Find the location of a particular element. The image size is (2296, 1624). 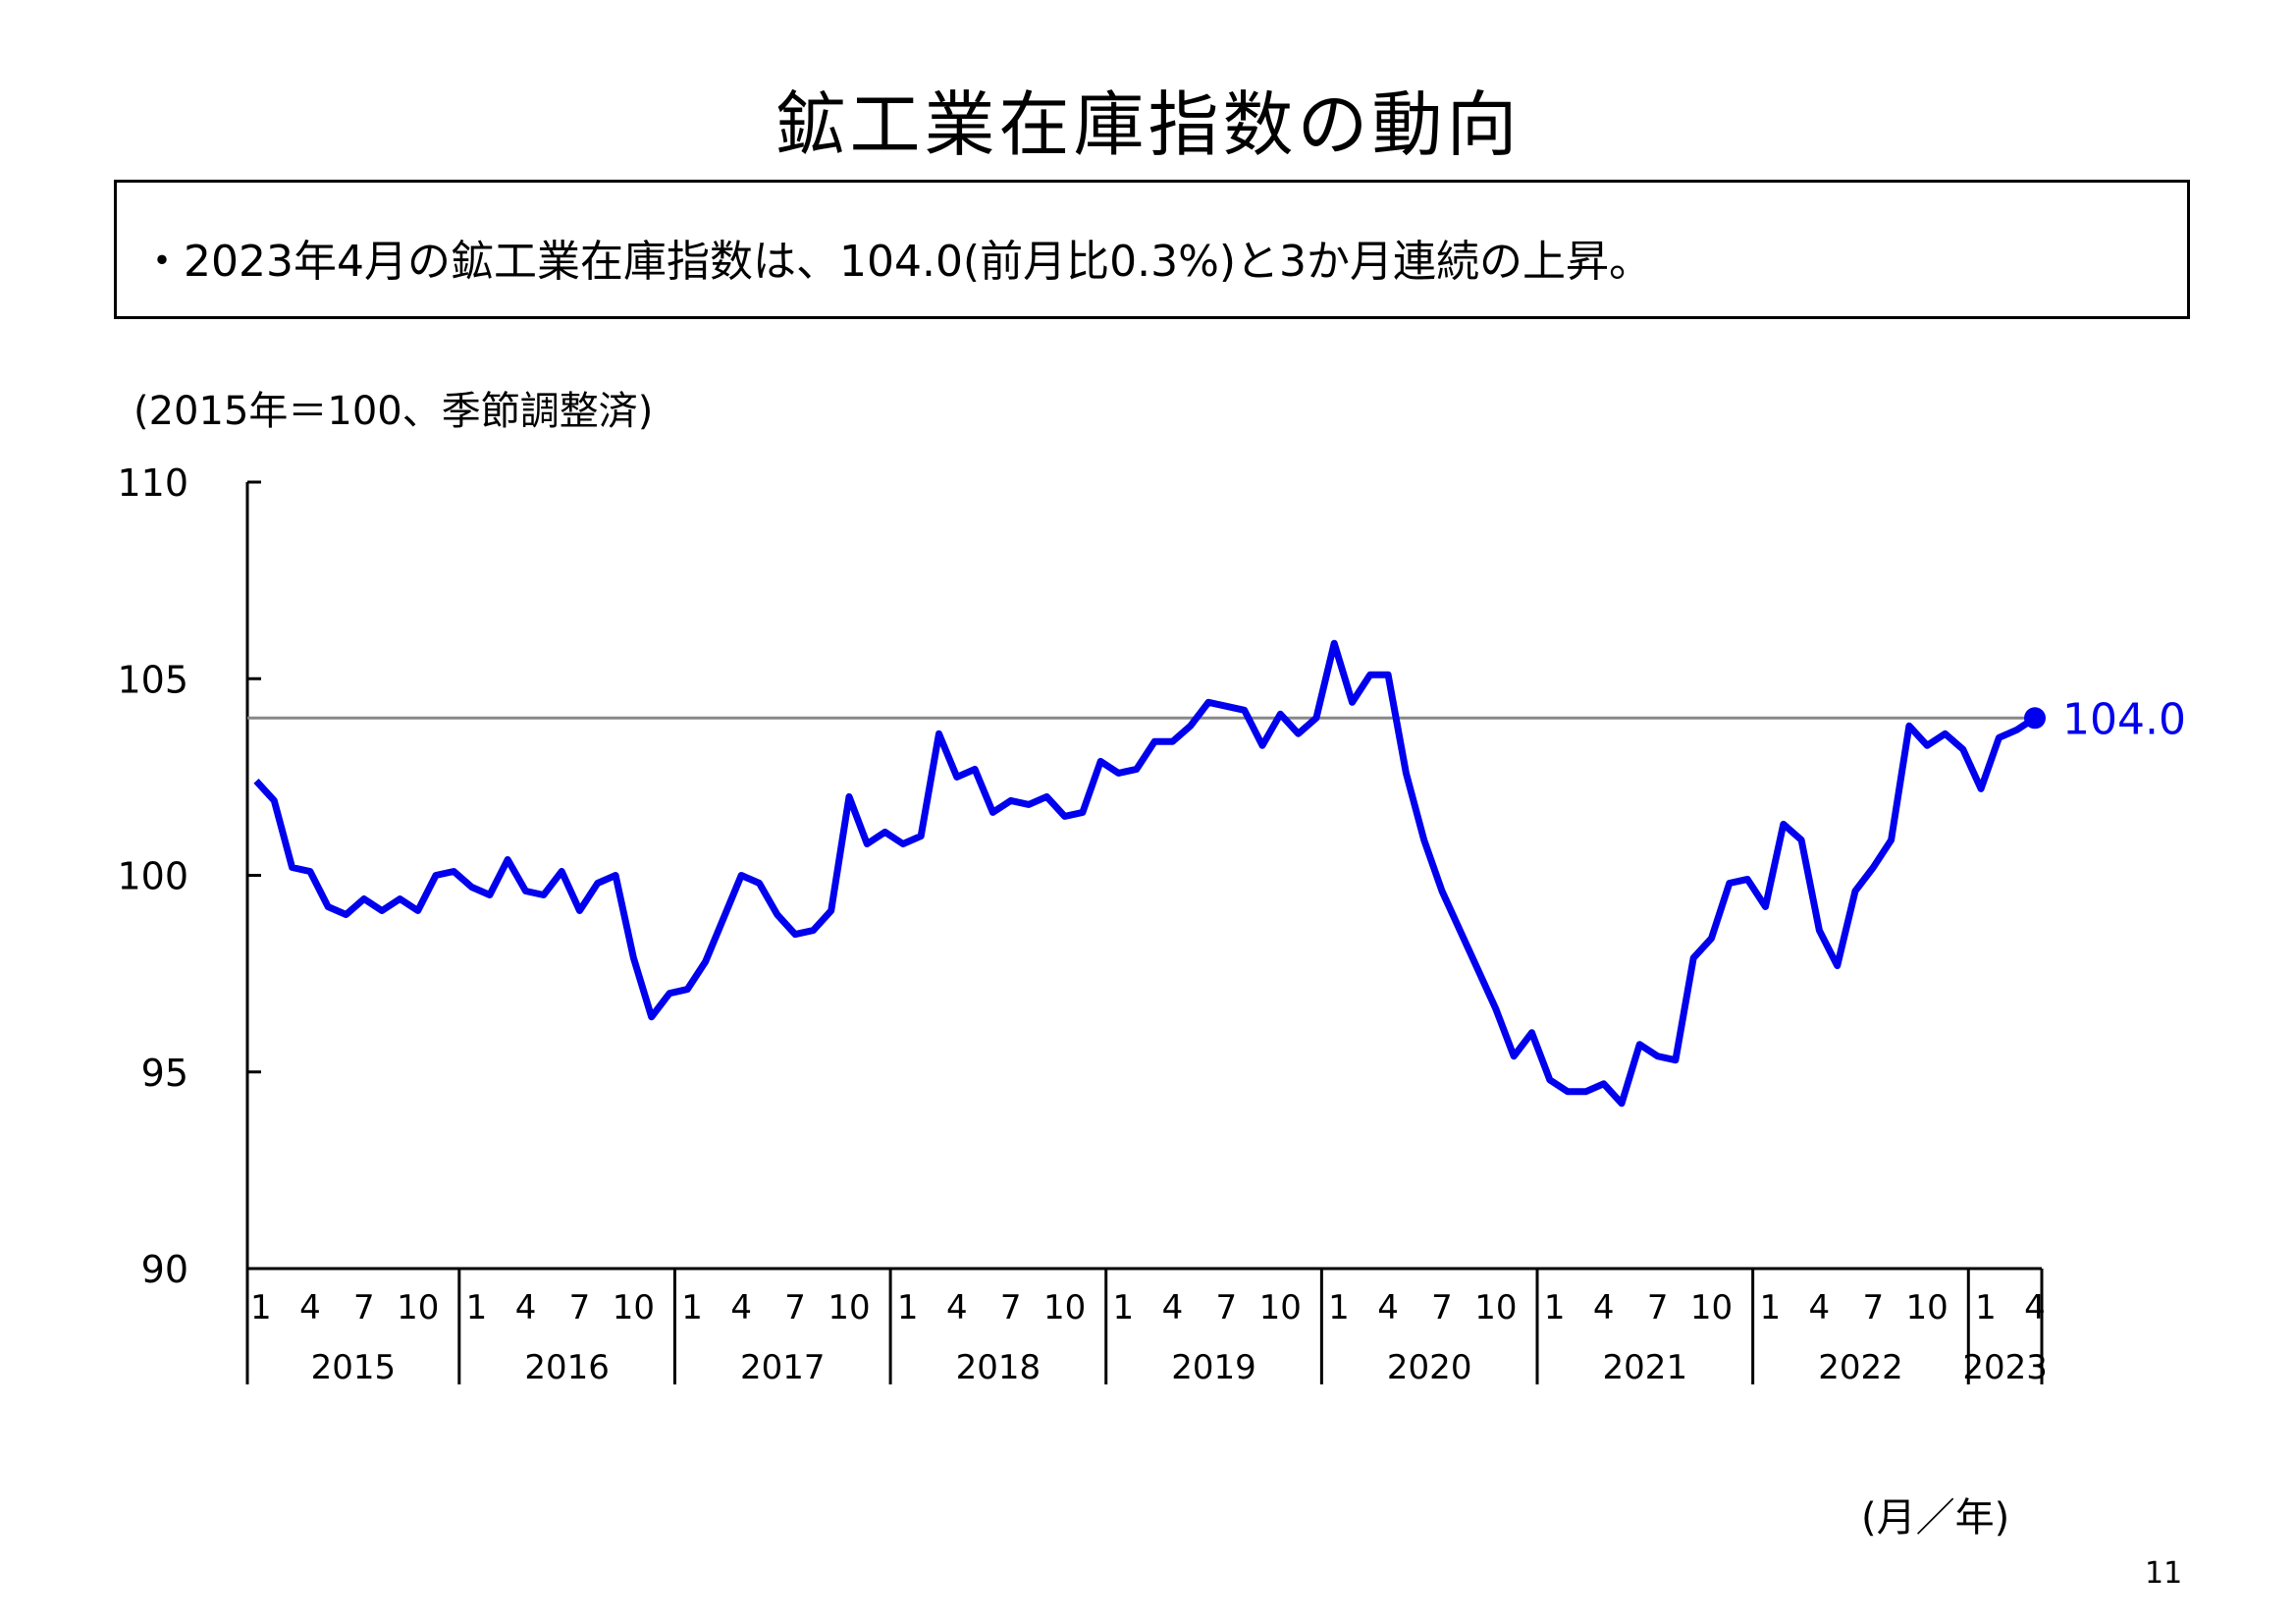

end-value-label: 104.0 is located at coordinates (2124, 719).